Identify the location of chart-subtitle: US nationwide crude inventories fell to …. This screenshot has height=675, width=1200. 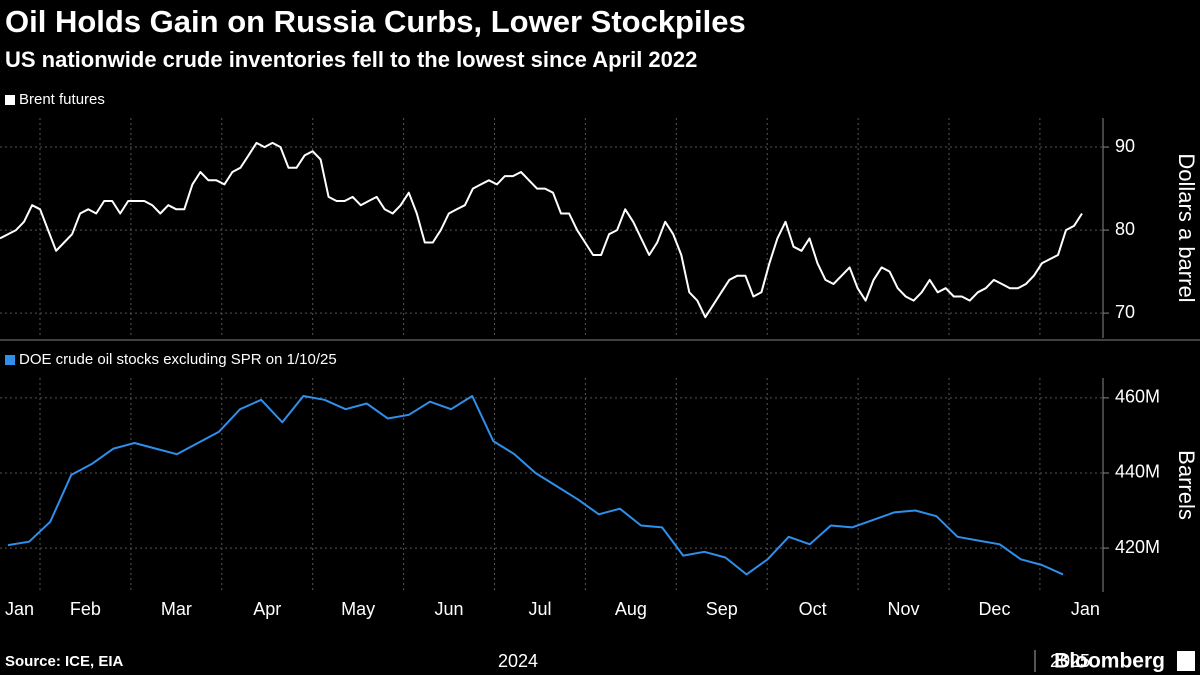
(351, 59).